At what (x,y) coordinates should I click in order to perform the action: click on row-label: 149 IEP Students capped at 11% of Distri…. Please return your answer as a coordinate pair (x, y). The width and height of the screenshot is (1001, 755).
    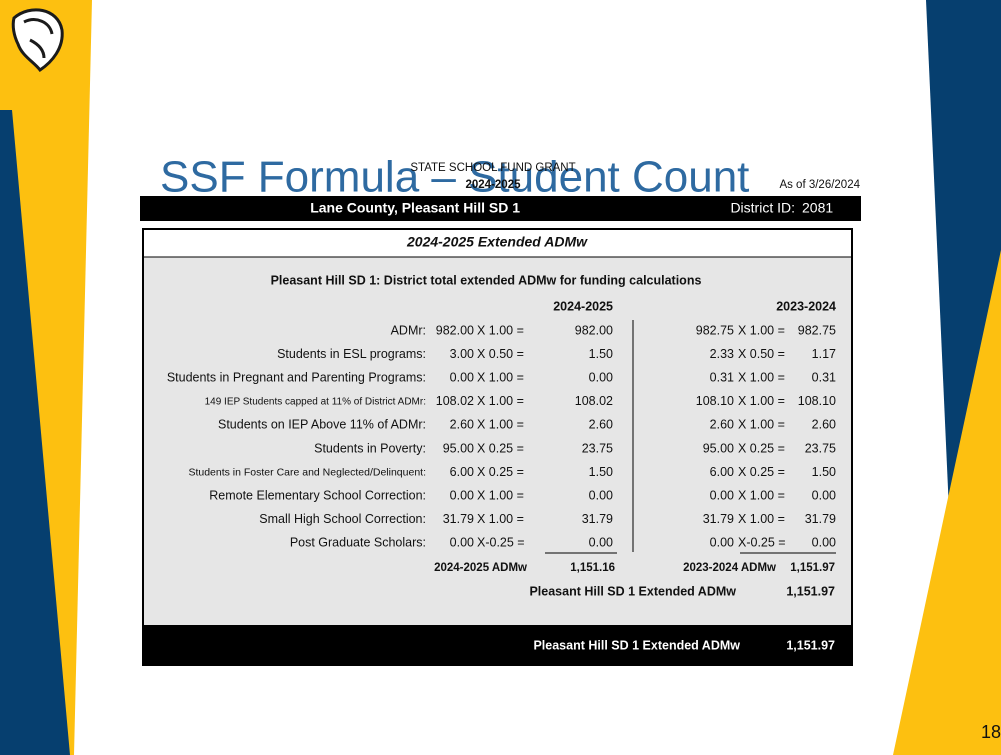
    Looking at the image, I should click on (315, 401).